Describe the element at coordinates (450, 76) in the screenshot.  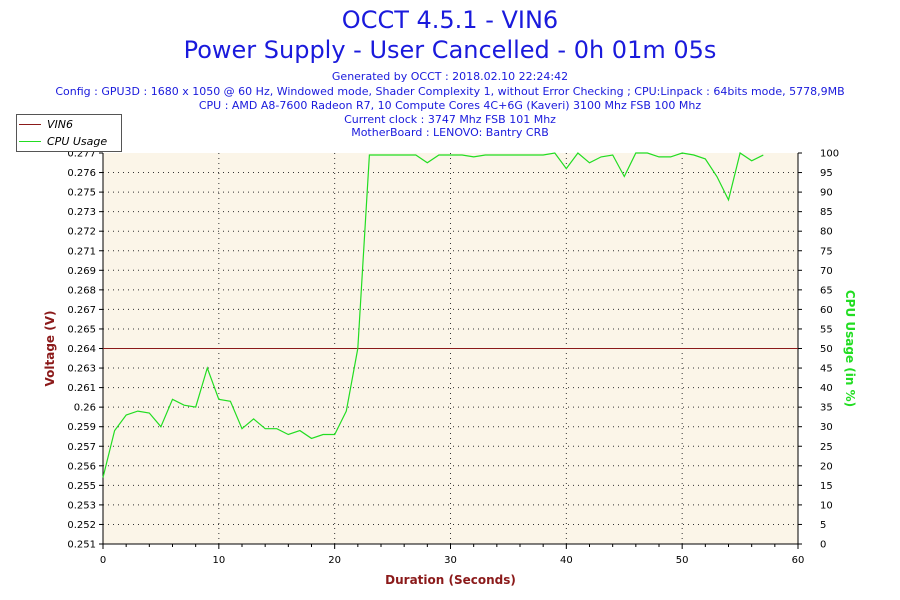
I see `generated-info: Generated by OCCT : 2018.02.10 22:24:42` at that location.